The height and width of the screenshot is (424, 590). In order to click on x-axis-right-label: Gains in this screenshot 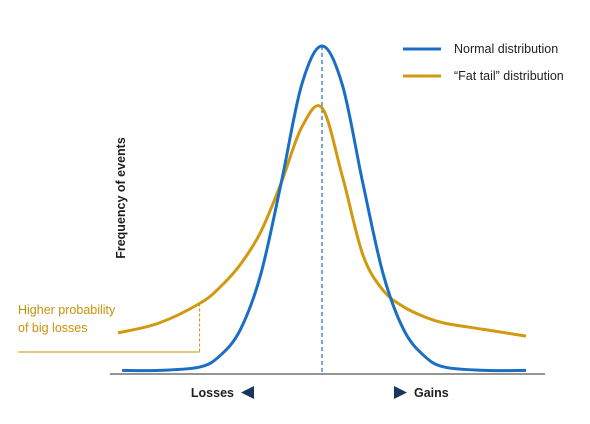, I will do `click(431, 393)`.